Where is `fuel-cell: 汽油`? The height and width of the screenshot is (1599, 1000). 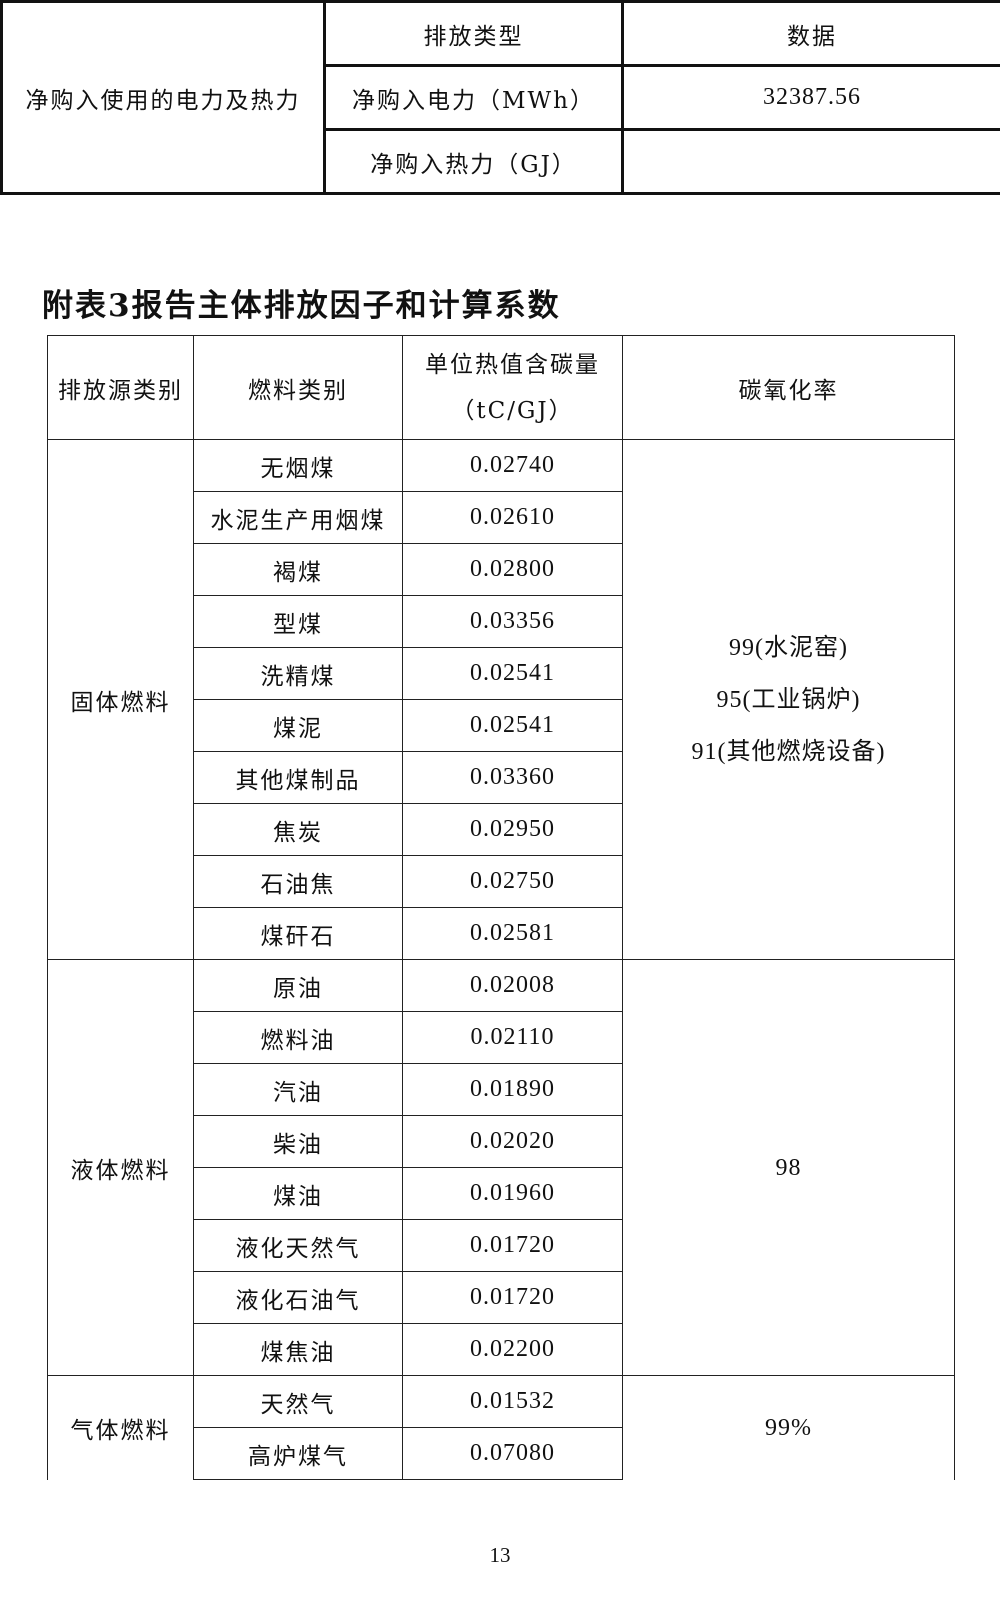 fuel-cell: 汽油 is located at coordinates (298, 1089).